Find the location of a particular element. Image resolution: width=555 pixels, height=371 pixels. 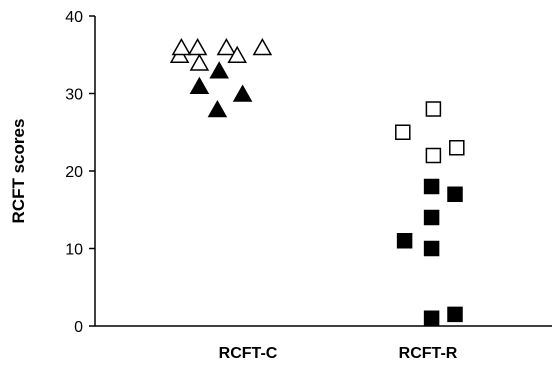

y-tick-label: 20 is located at coordinates (74, 172).